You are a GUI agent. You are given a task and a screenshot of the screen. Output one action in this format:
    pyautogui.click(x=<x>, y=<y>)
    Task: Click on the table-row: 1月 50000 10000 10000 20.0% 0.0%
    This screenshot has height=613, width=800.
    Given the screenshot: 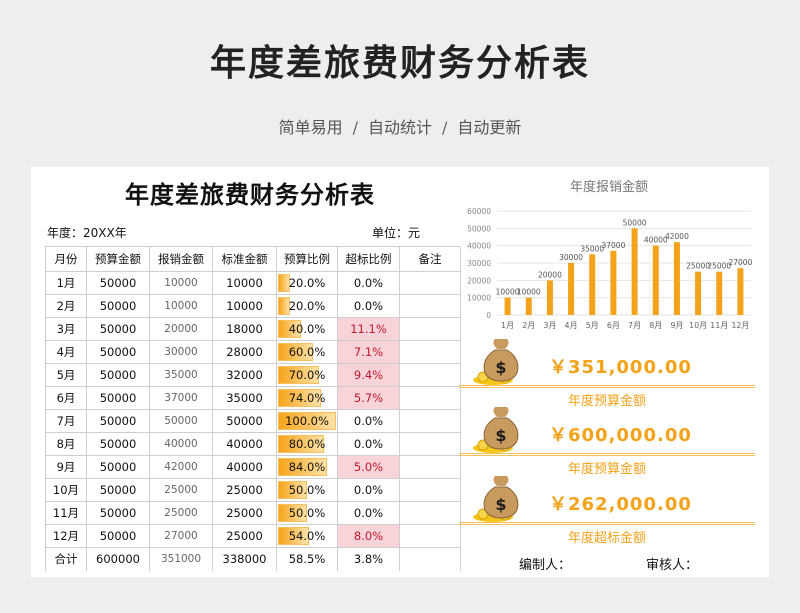 What is the action you would take?
    pyautogui.click(x=253, y=283)
    